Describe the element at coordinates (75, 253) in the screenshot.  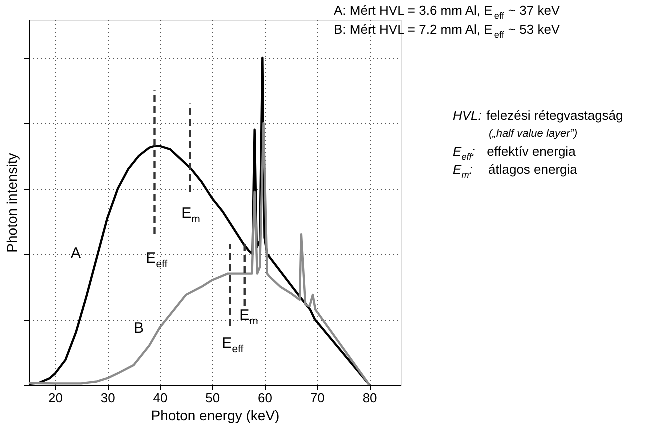
I see `annotation: A` at that location.